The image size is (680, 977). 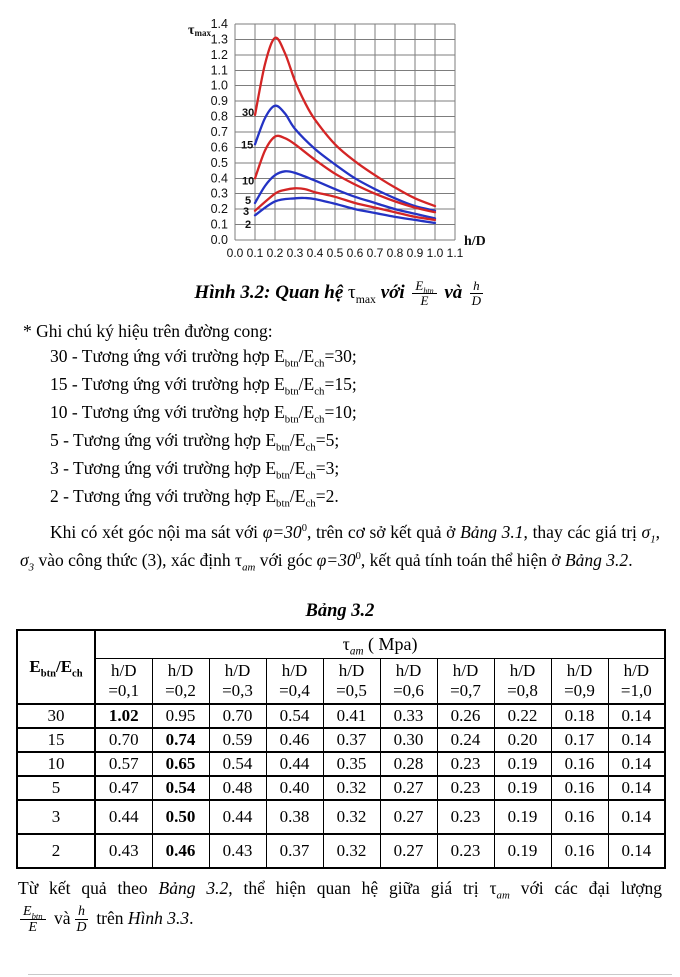 I want to click on svg-text: 1.3, so click(x=219, y=39).